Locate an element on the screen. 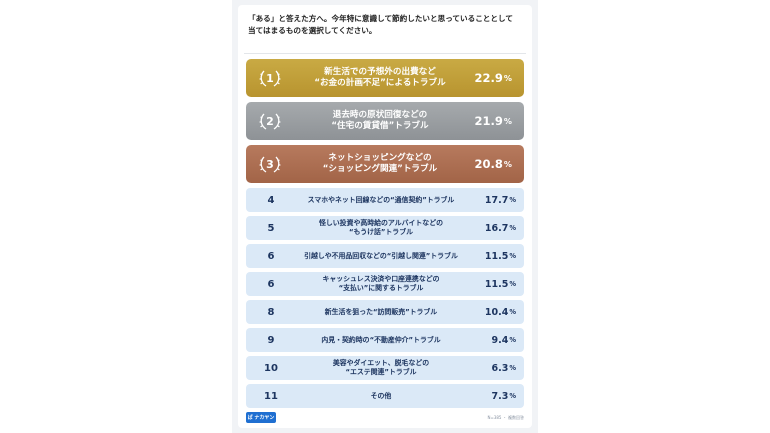 The height and width of the screenshot is (433, 770). ranking-label: 美容やダイエット、脱毛などの “エステ関連”トラブル is located at coordinates (381, 368).